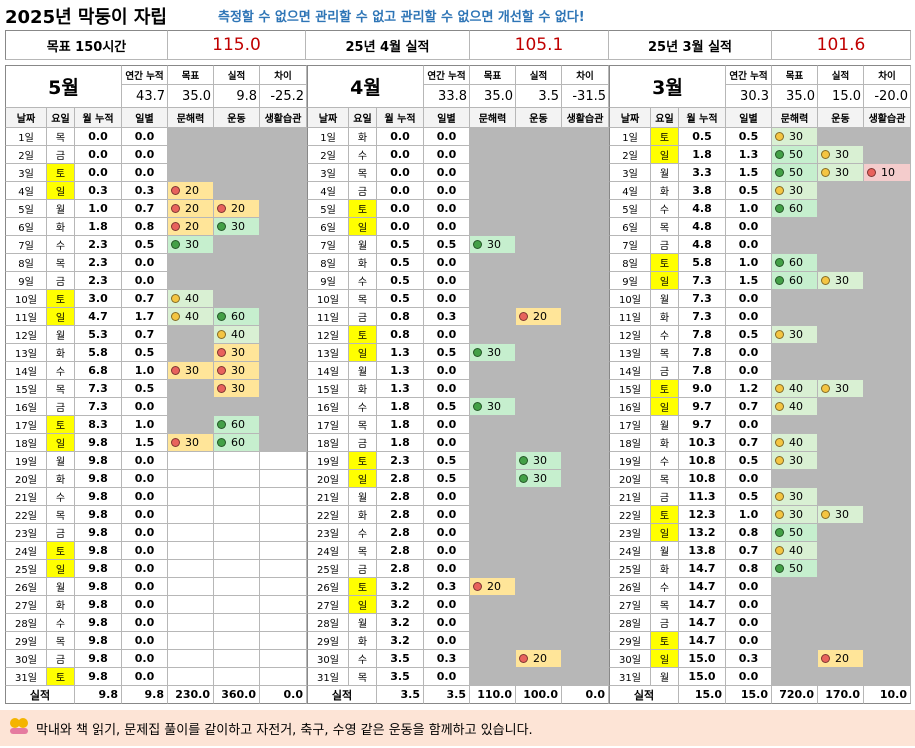 The width and height of the screenshot is (915, 748). Describe the element at coordinates (26, 497) in the screenshot. I see `date-cell: 21일` at that location.